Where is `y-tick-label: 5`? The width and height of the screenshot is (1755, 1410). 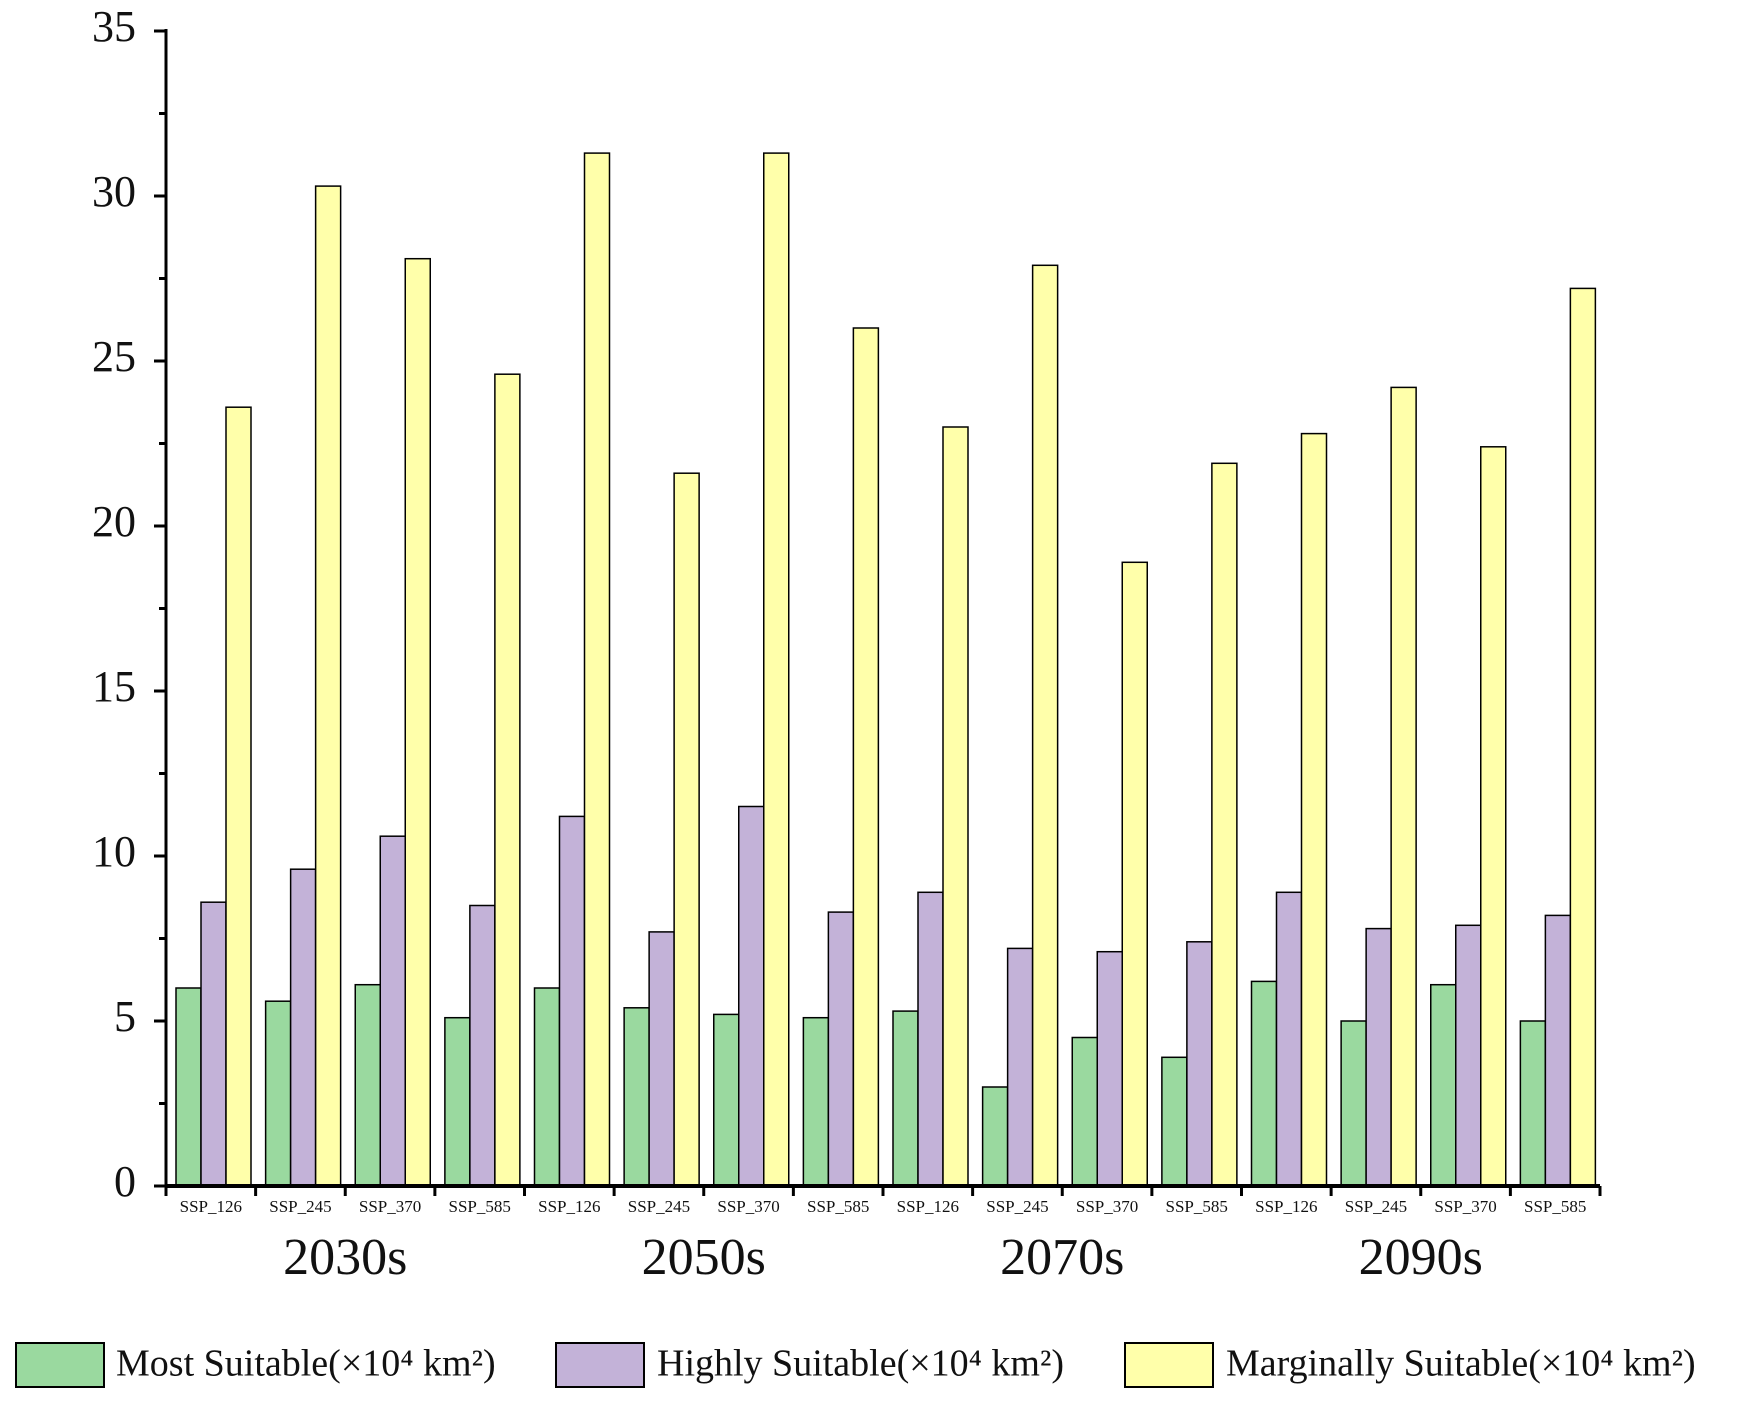
y-tick-label: 5 is located at coordinates (125, 1016).